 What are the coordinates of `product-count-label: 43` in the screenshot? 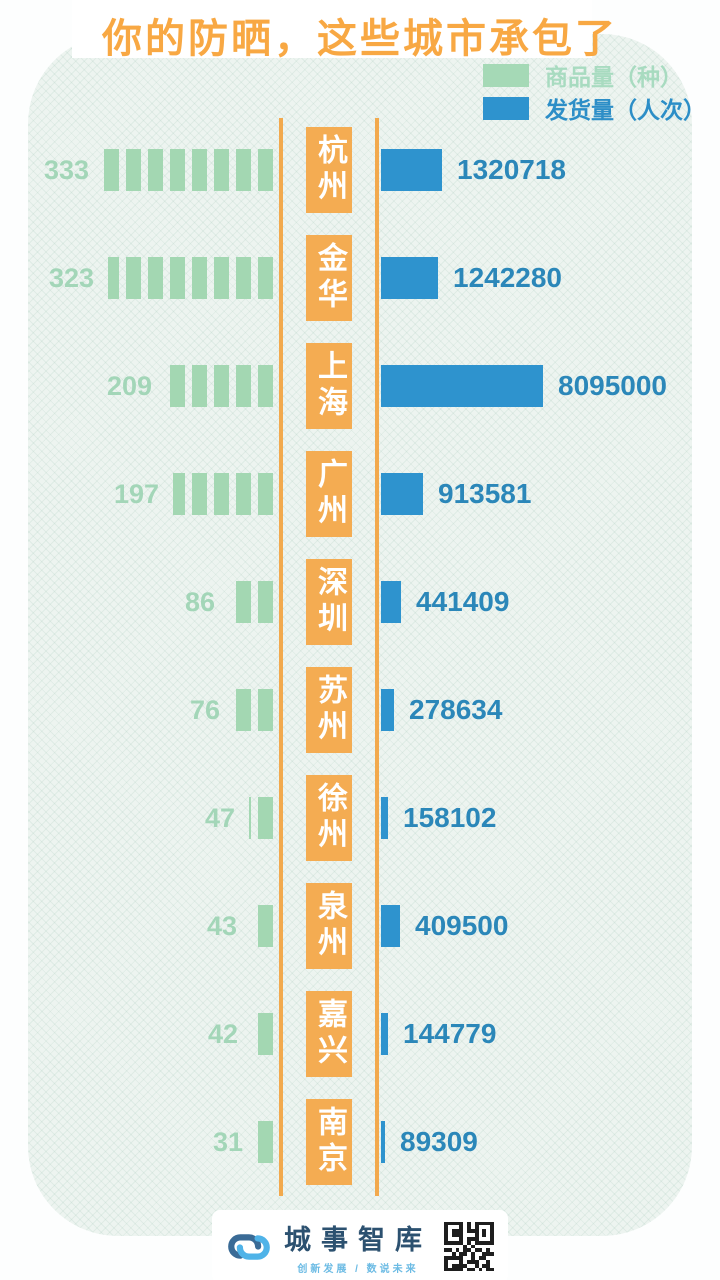 It's located at (221, 925).